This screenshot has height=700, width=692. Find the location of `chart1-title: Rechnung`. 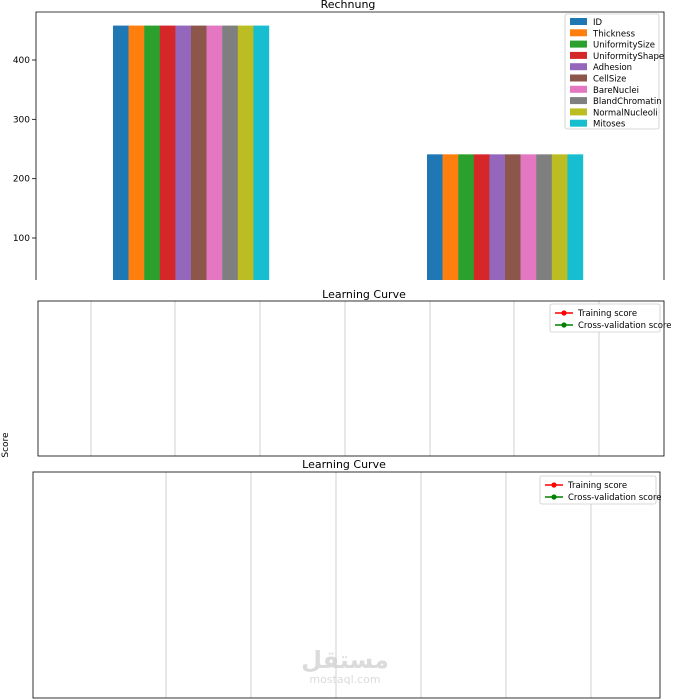

chart1-title: Rechnung is located at coordinates (348, 5).